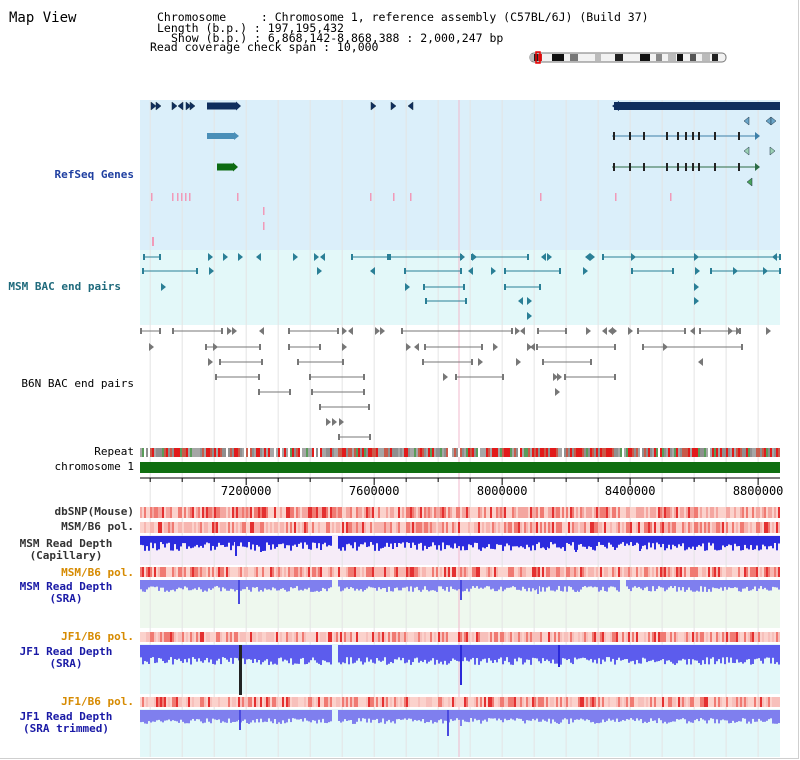 The width and height of the screenshot is (800, 760). Describe the element at coordinates (290, 392) in the screenshot. I see `bac-end` at that location.